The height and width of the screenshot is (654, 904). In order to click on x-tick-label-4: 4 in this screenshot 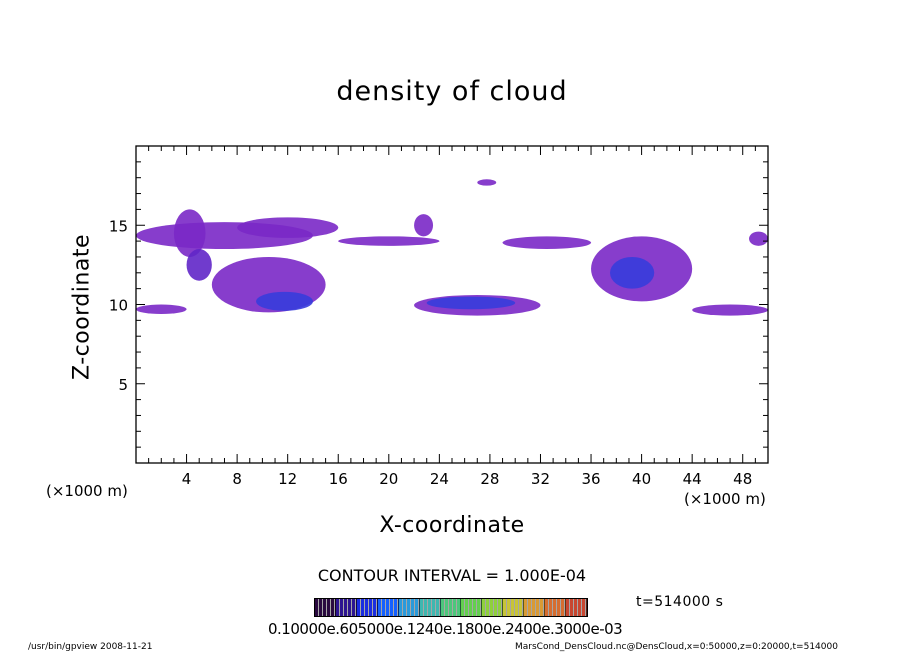, I will do `click(187, 479)`.